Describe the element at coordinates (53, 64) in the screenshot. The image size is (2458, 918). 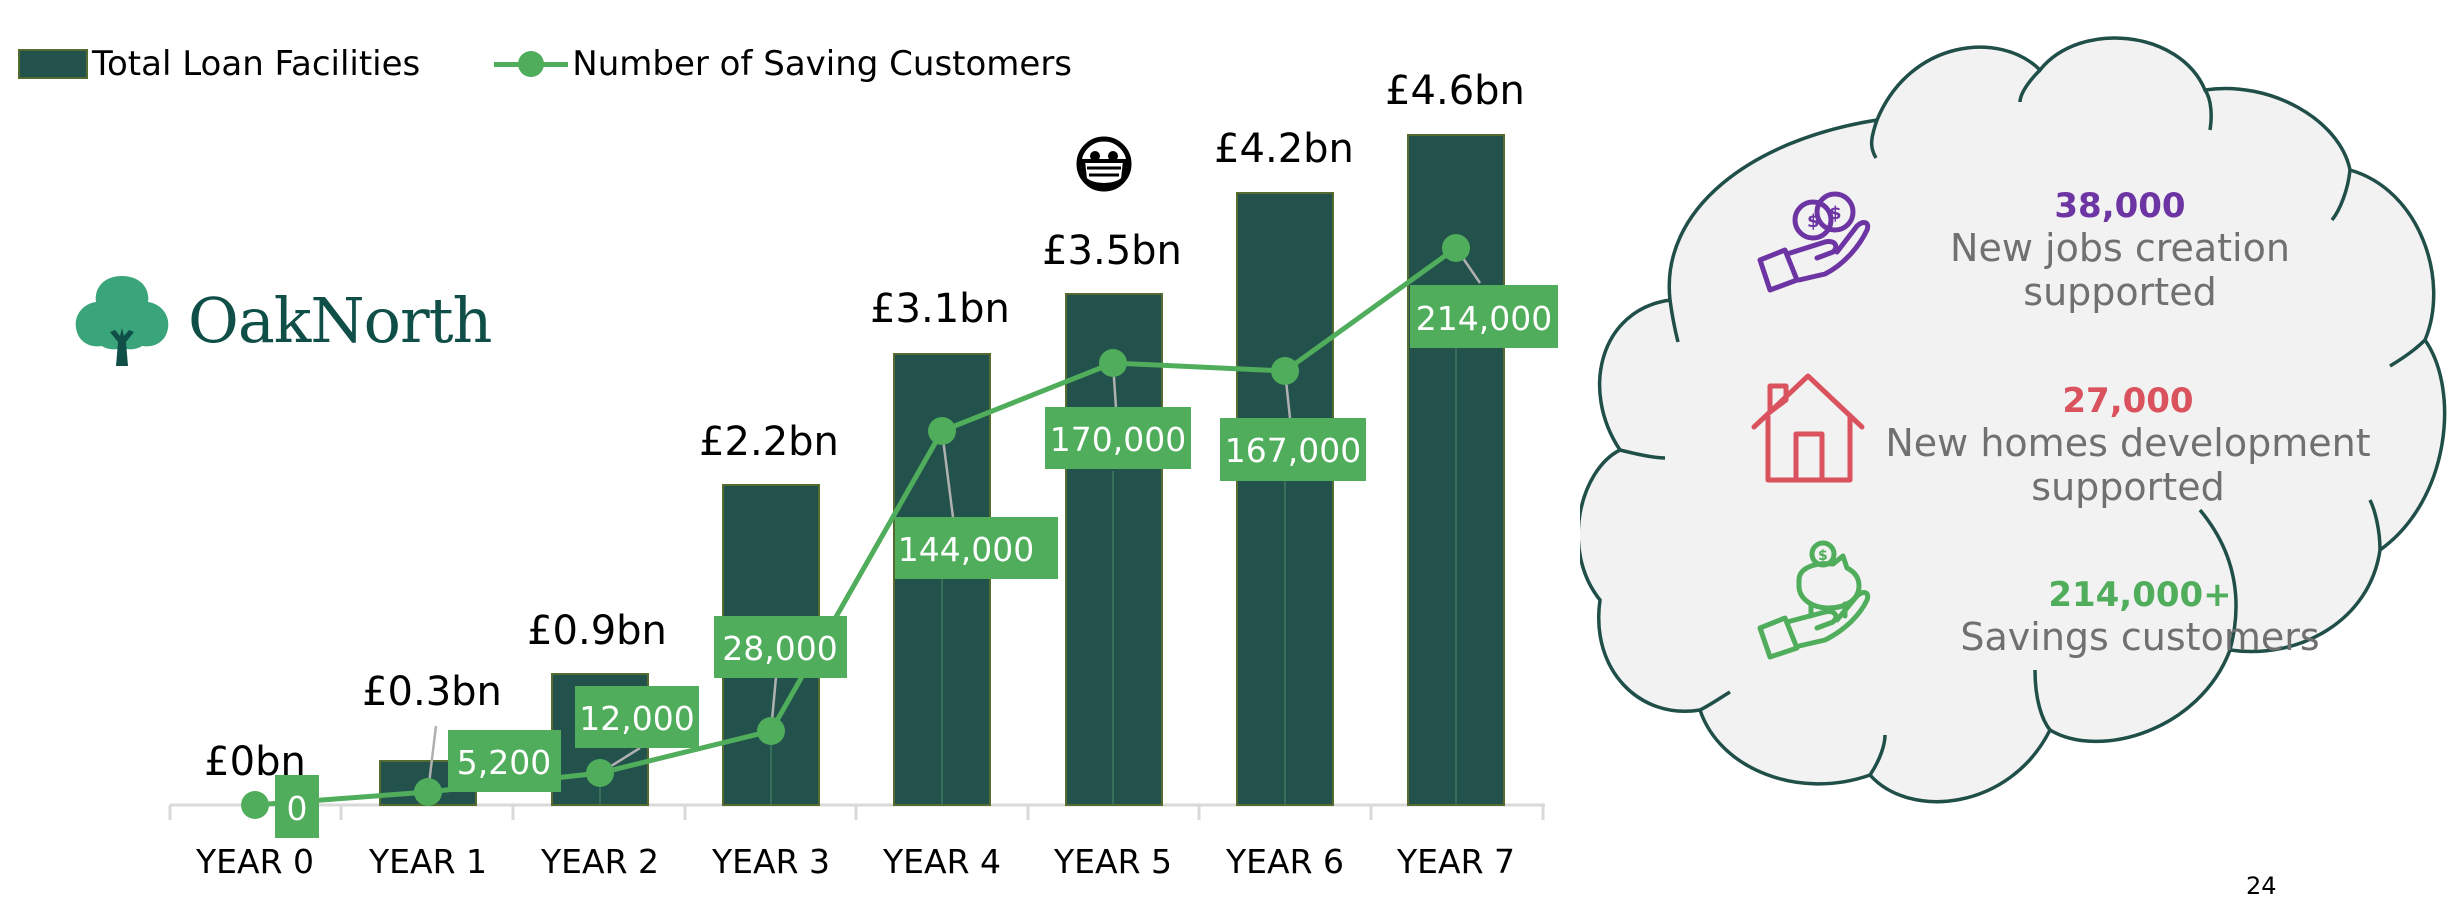
I see `bar-swatch-icon` at that location.